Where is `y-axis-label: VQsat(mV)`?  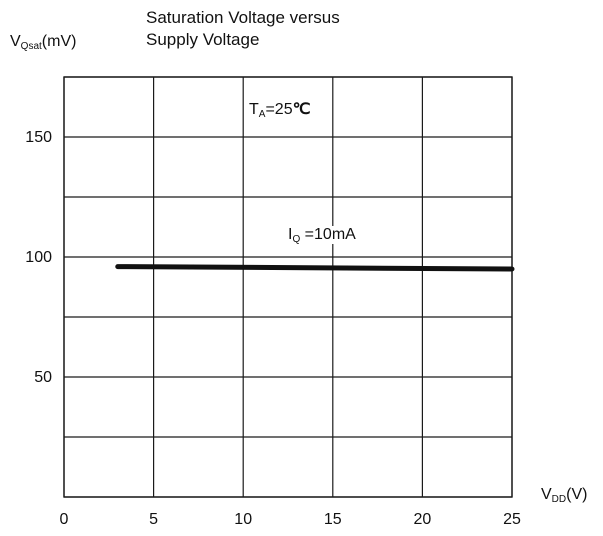
y-axis-label: VQsat(mV) is located at coordinates (43, 42).